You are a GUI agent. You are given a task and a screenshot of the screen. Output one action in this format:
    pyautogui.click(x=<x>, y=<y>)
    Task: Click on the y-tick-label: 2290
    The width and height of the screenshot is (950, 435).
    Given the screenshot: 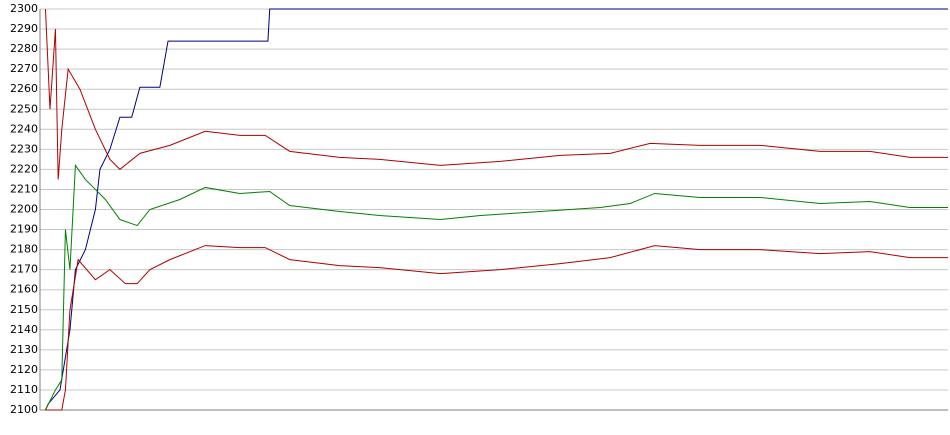 What is the action you would take?
    pyautogui.click(x=24, y=28)
    